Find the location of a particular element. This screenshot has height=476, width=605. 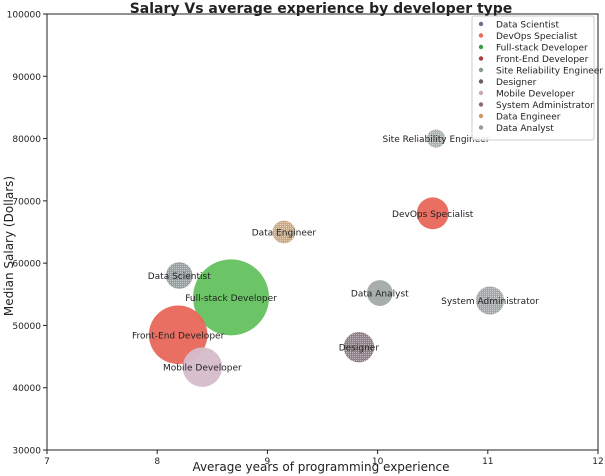

bubble-label: Designer is located at coordinates (359, 349).